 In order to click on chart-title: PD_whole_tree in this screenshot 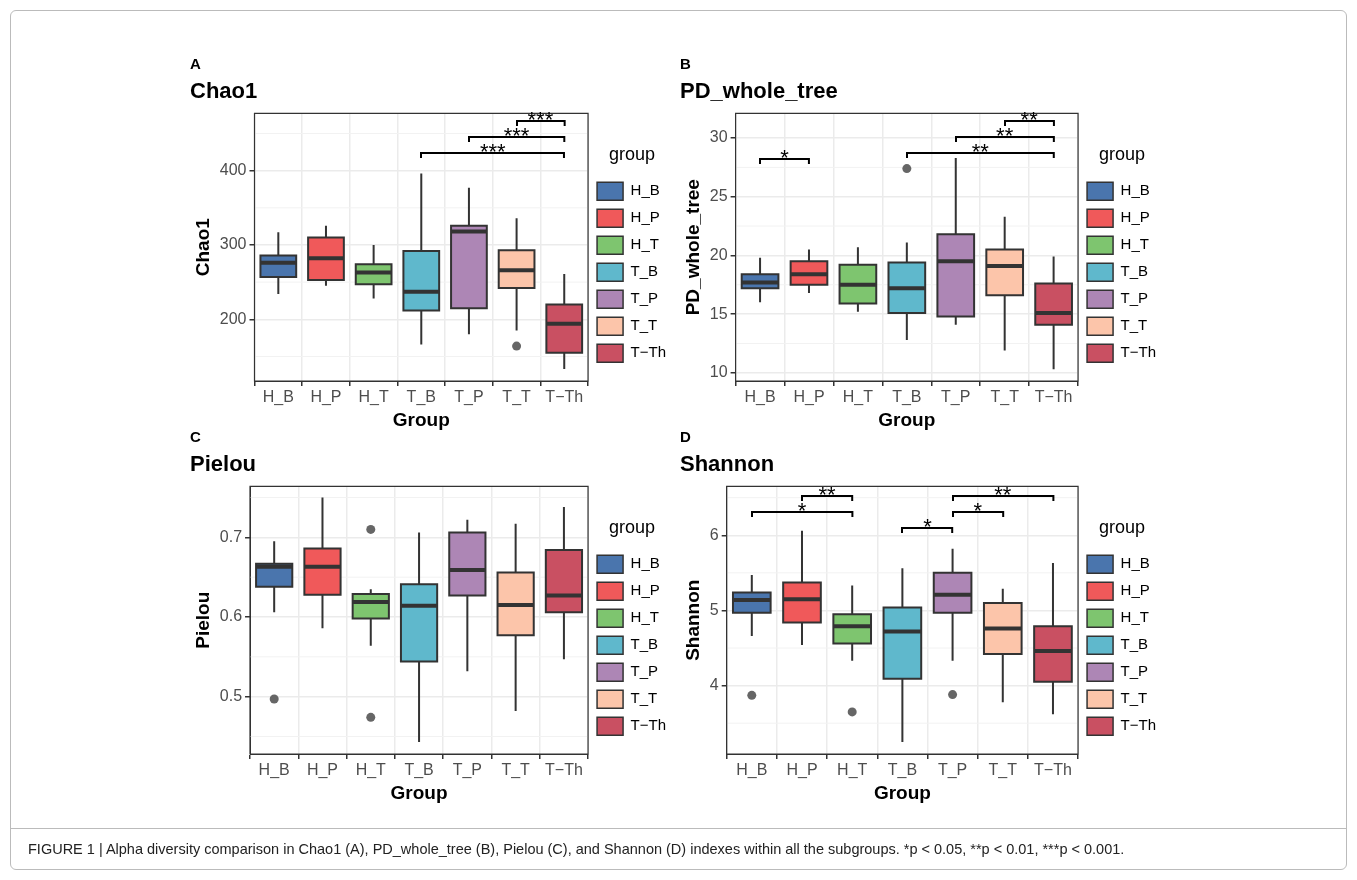, I will do `click(759, 91)`.